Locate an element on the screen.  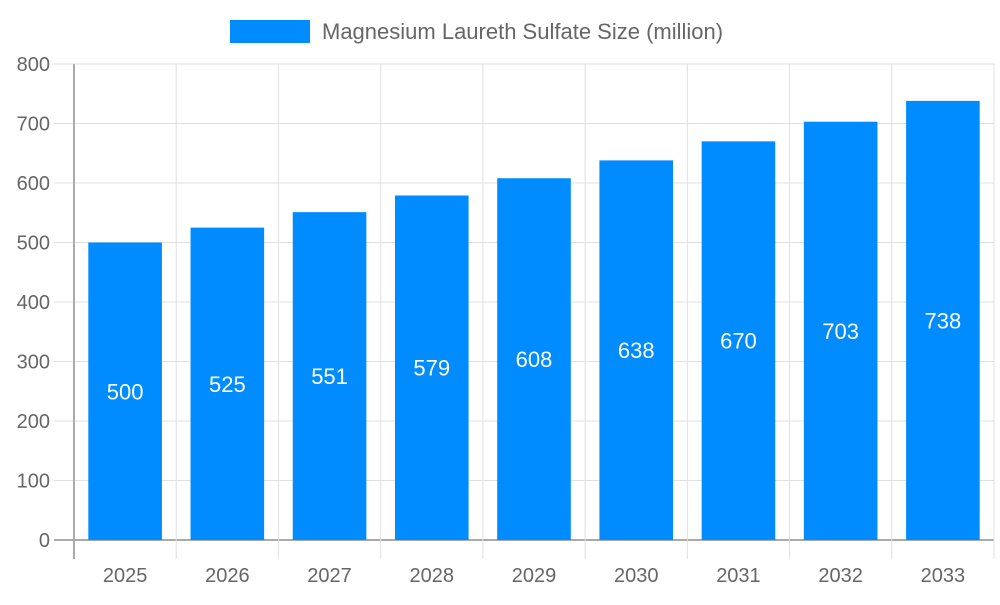
y-tick-label: 100 is located at coordinates (33, 482).